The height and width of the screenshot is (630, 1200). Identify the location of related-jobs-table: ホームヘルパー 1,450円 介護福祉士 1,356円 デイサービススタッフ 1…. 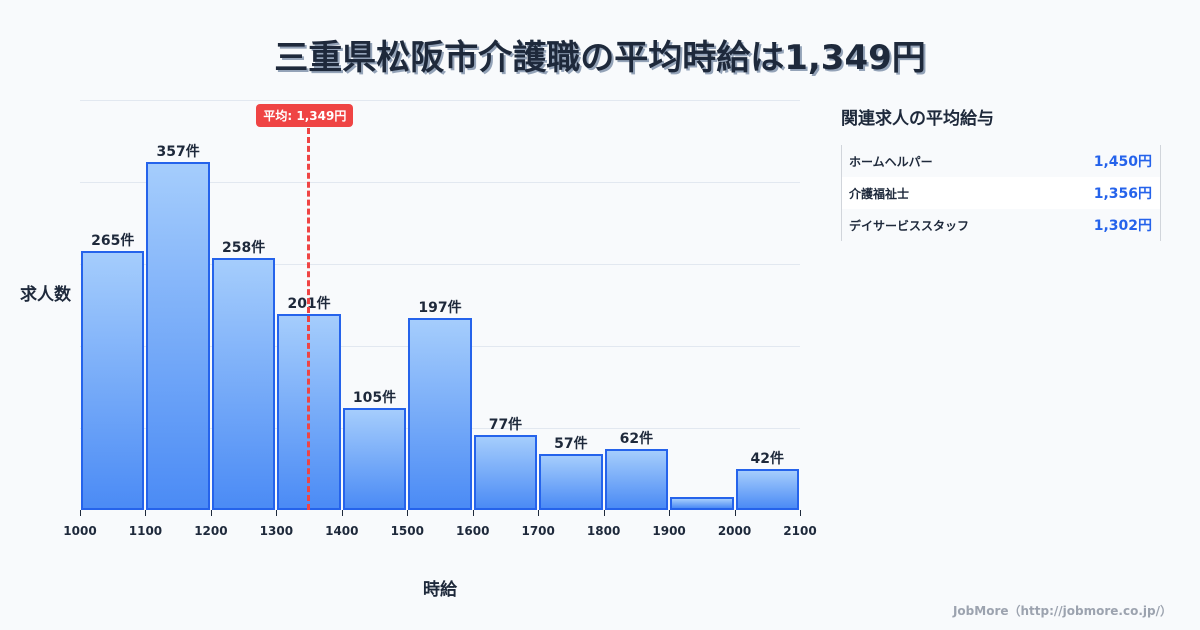
(1001, 193).